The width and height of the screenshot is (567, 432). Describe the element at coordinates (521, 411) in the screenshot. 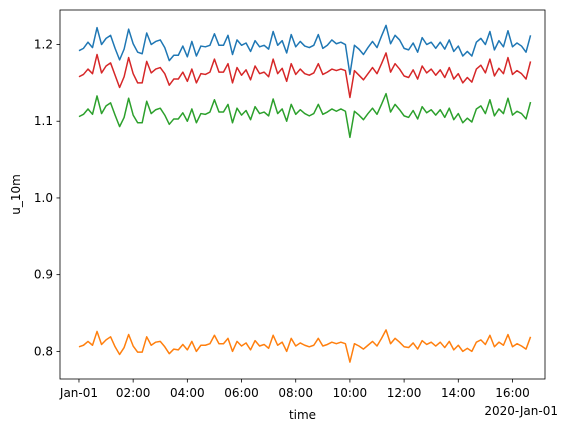

I see `x-axis-offset-label: 2020-Jan-01` at that location.